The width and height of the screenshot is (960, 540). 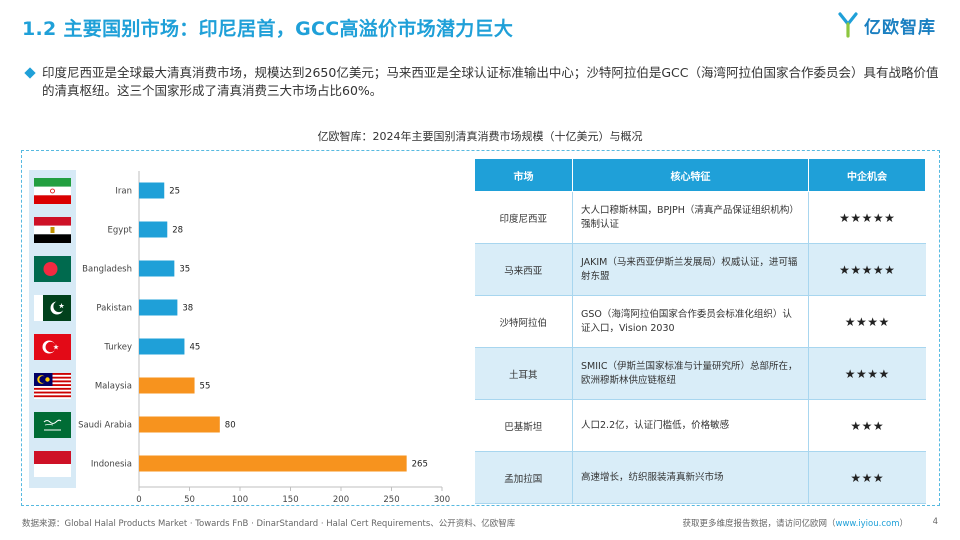 What do you see at coordinates (523, 425) in the screenshot?
I see `cell-market: 巴基斯坦` at bounding box center [523, 425].